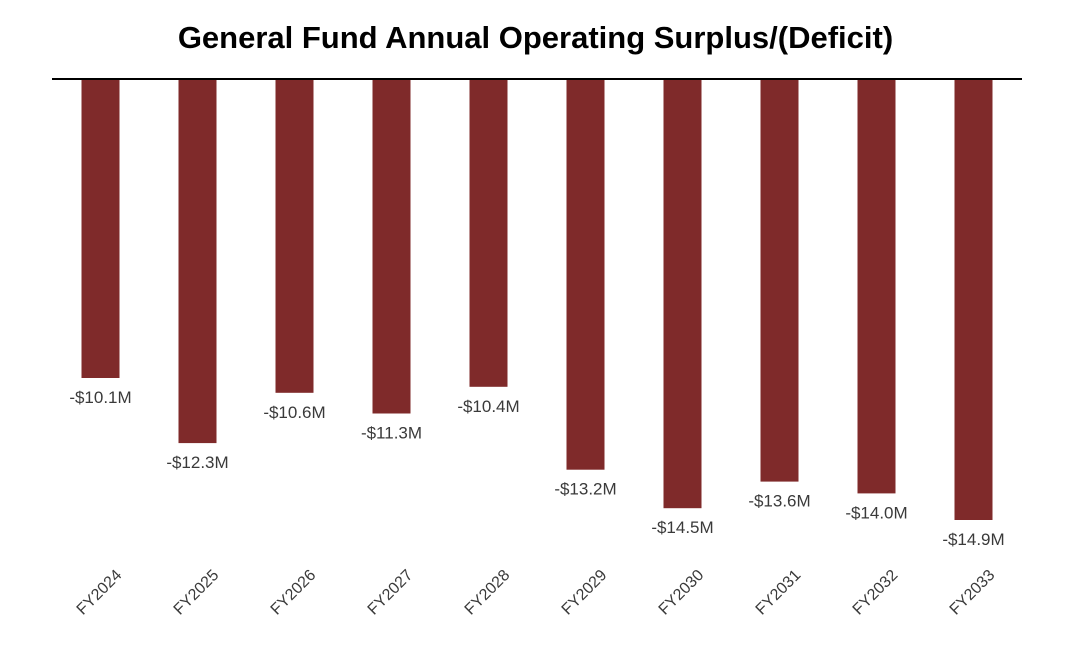 Image resolution: width=1071 pixels, height=646 pixels. Describe the element at coordinates (391, 433) in the screenshot. I see `data-label-fy2027: -$11.3M` at that location.